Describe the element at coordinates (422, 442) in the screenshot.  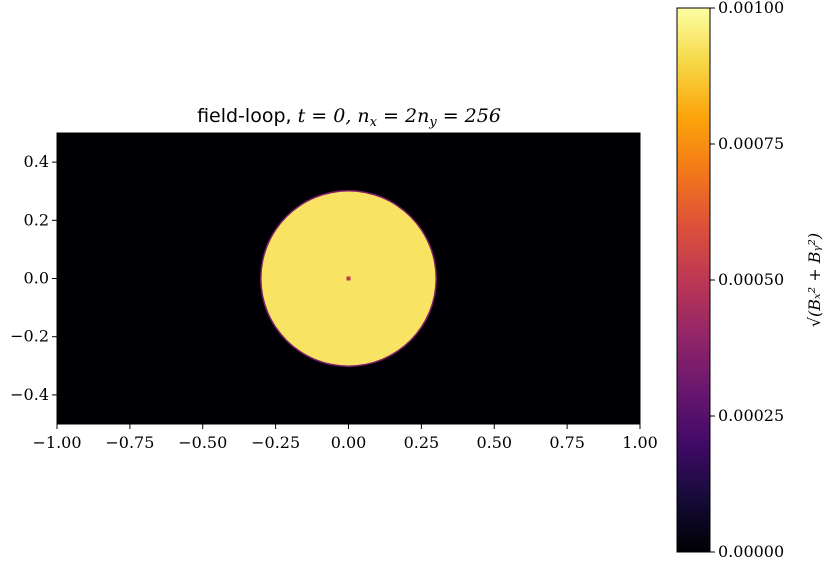
I see `x-tick-label: 0.25` at that location.